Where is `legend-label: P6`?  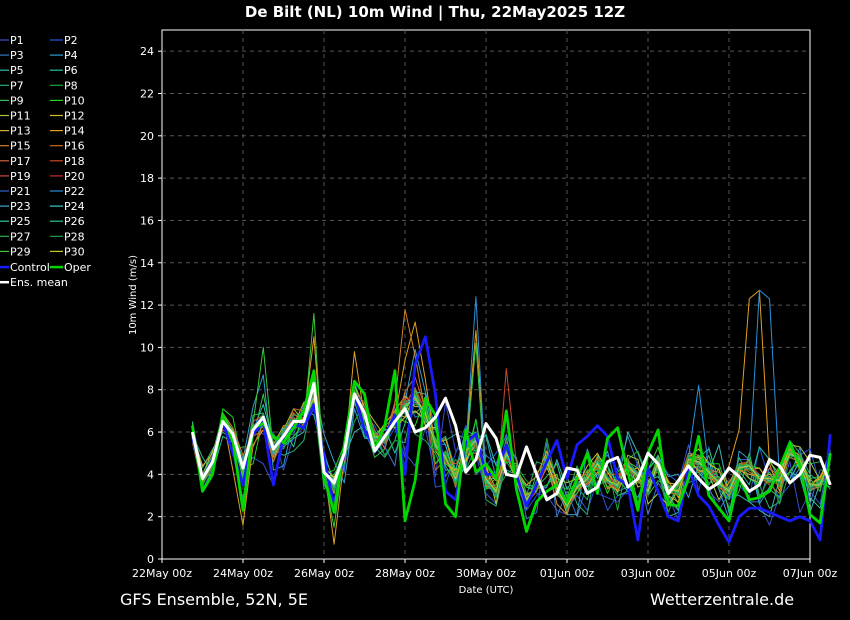
legend-label: P6 is located at coordinates (71, 70).